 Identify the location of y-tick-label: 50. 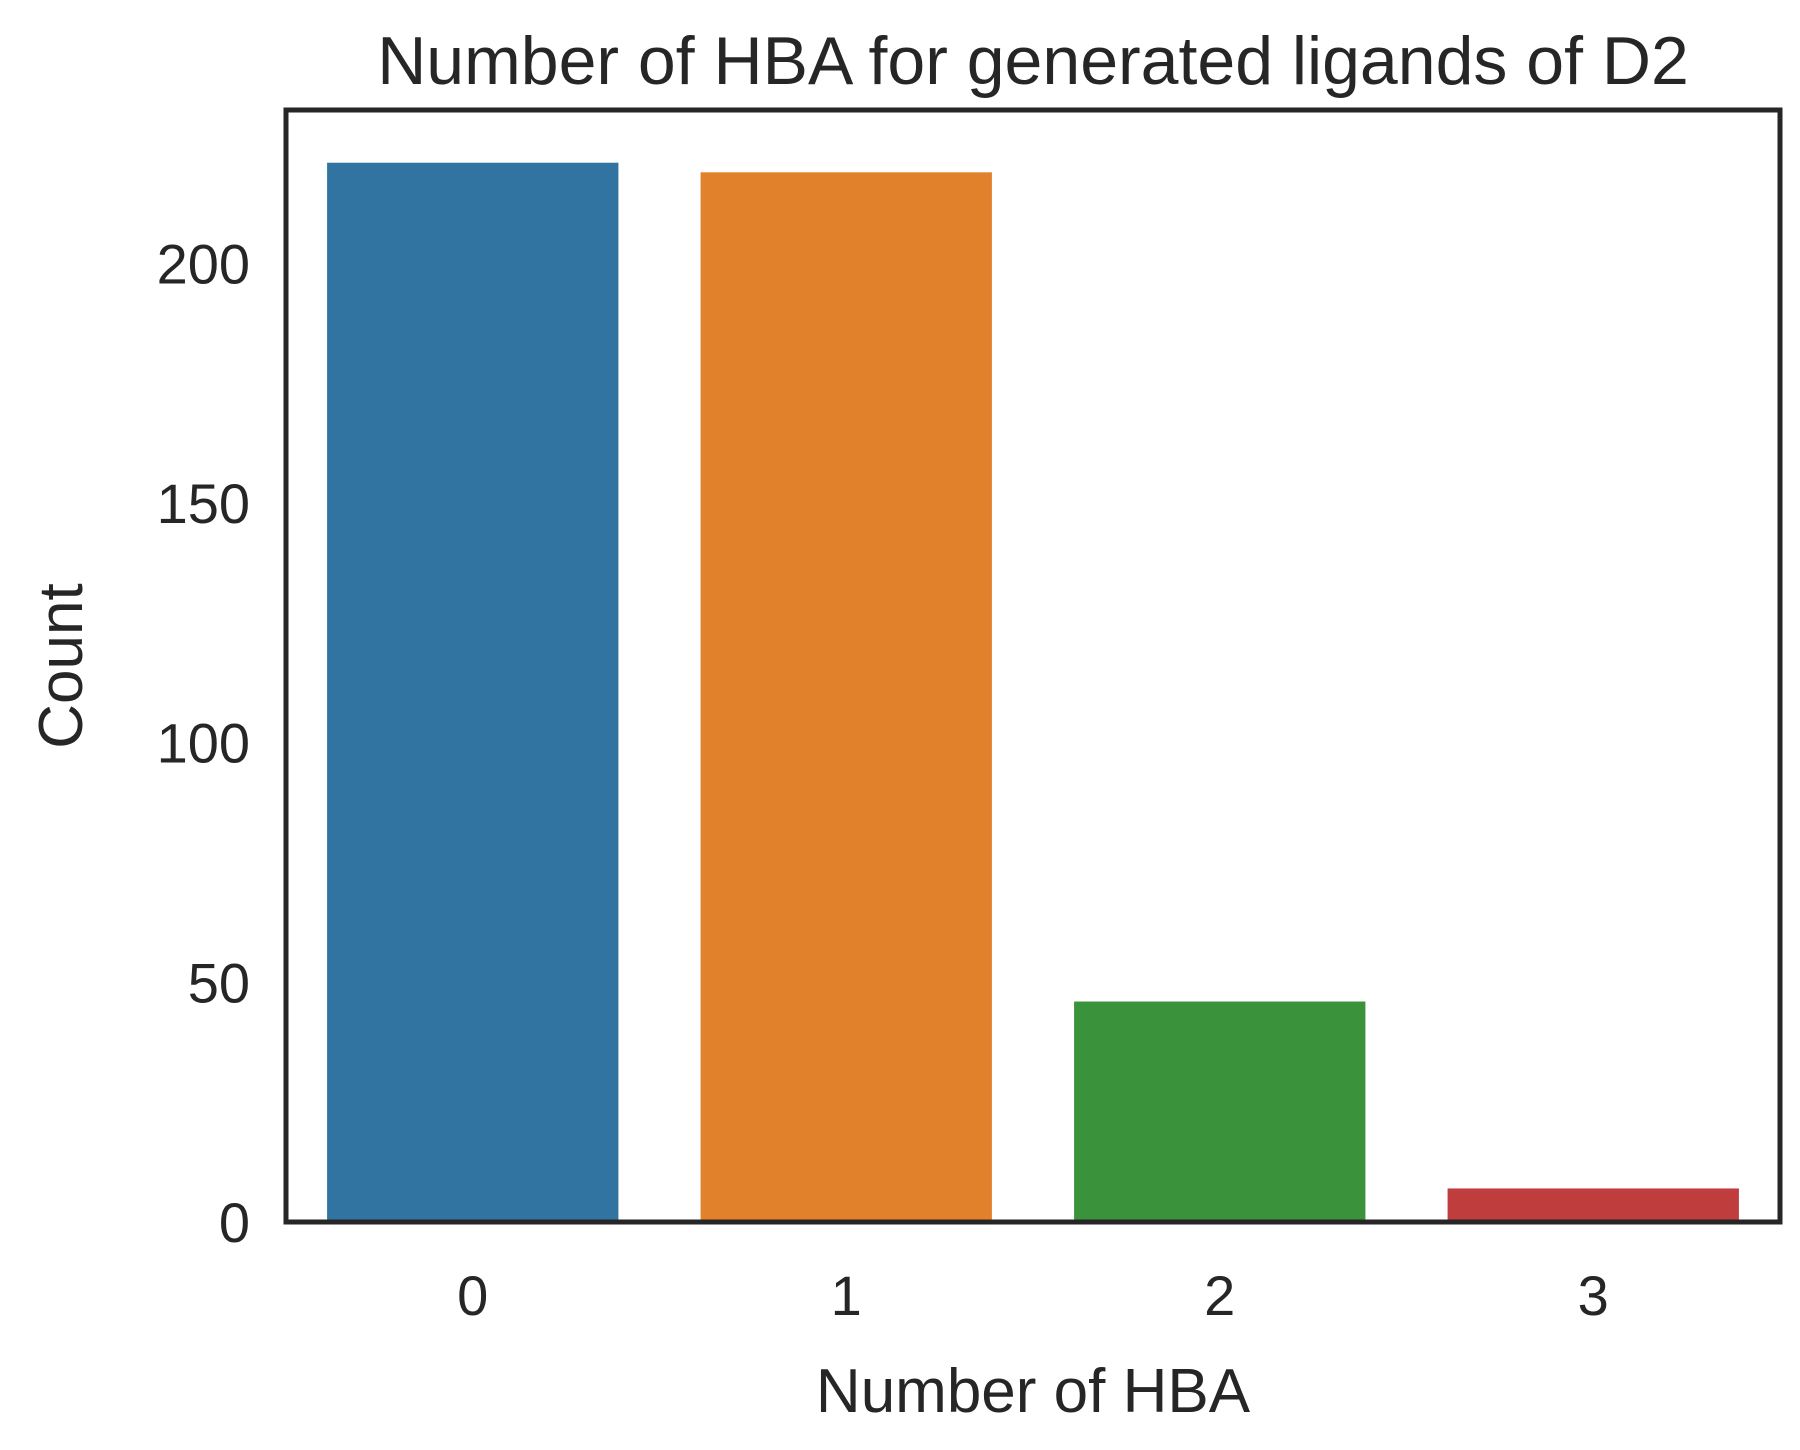
(219, 982).